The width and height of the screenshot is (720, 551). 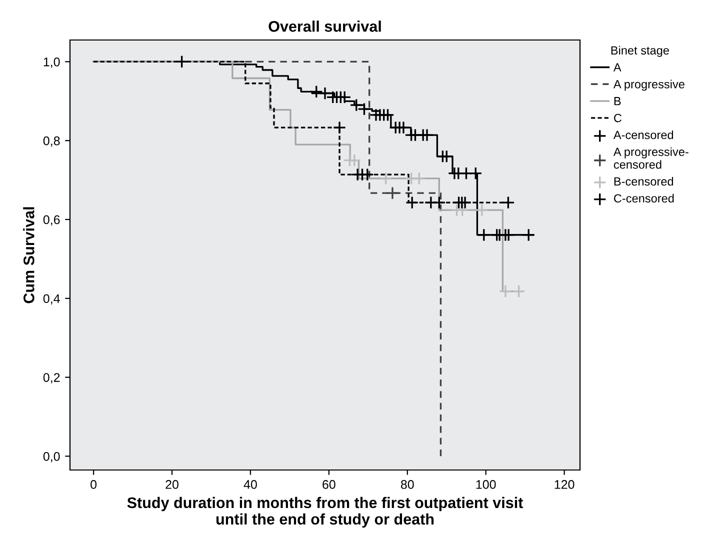 What do you see at coordinates (486, 484) in the screenshot?
I see `x-tick-label: 100` at bounding box center [486, 484].